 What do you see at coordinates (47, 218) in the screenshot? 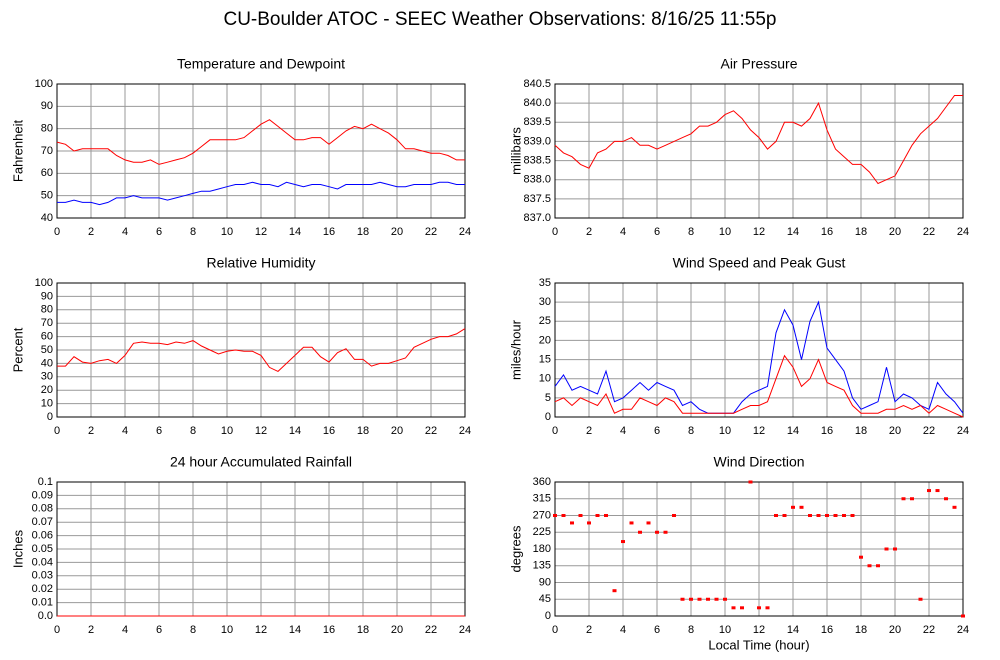
I see `y-tick-label: 40` at bounding box center [47, 218].